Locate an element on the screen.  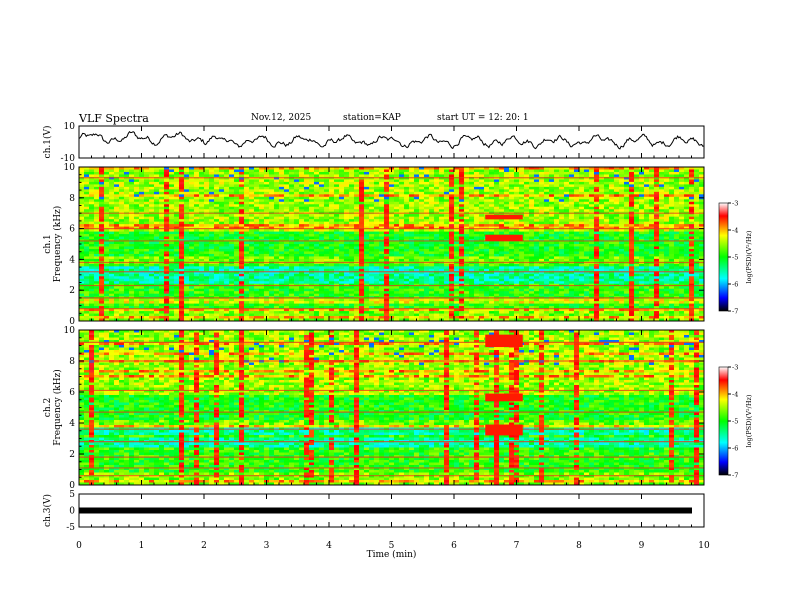
start-time-label: start UT = 12: 20: 1 is located at coordinates (483, 118).